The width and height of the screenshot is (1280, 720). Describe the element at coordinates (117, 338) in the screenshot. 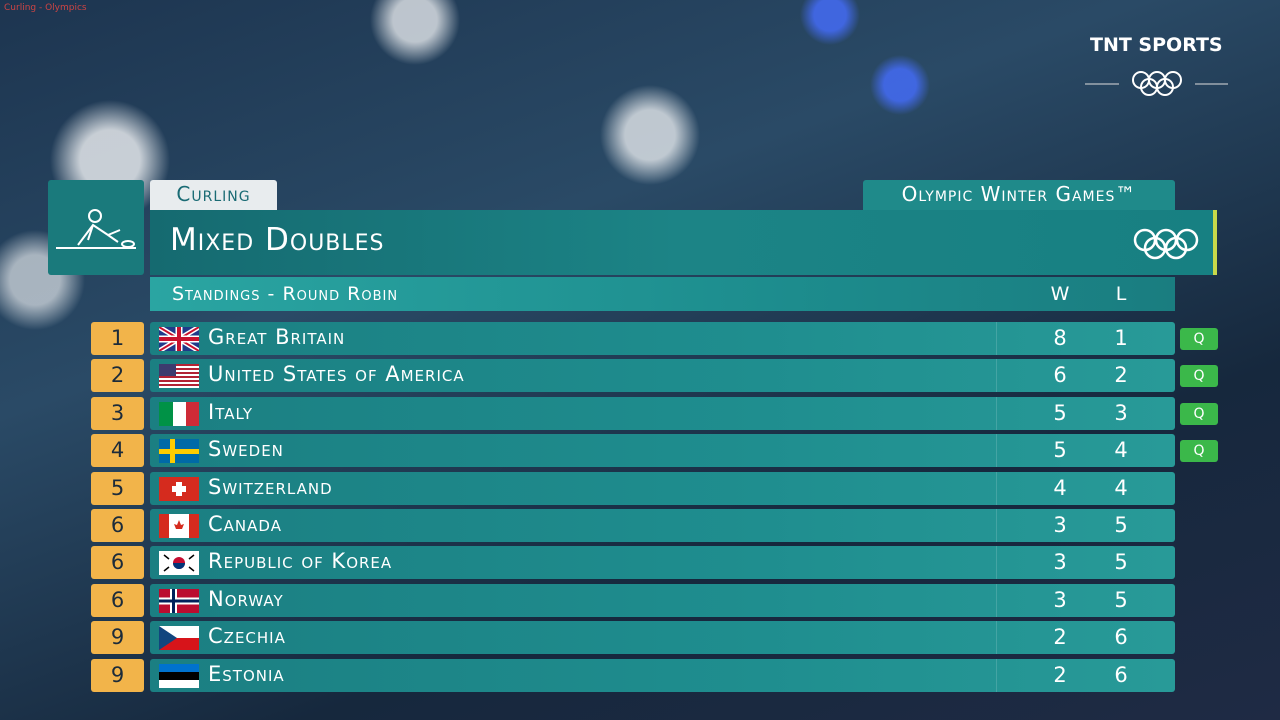

I see `rank-badge: 1` at that location.